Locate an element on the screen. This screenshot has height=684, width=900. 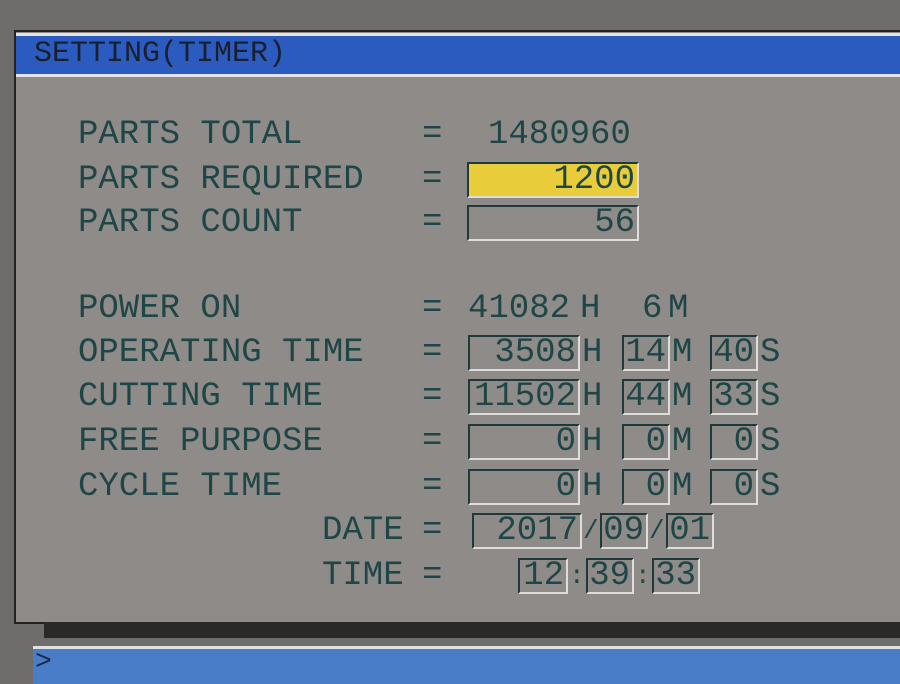
cycle-time-label: CYCLE TIME is located at coordinates (180, 487).